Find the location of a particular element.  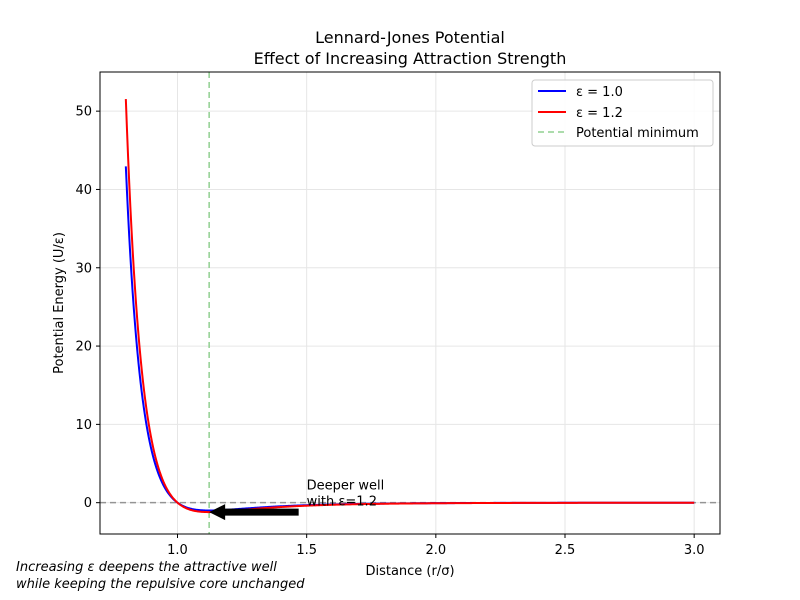

chart-title-line2: Effect of Increasing Attraction Strength is located at coordinates (410, 58).